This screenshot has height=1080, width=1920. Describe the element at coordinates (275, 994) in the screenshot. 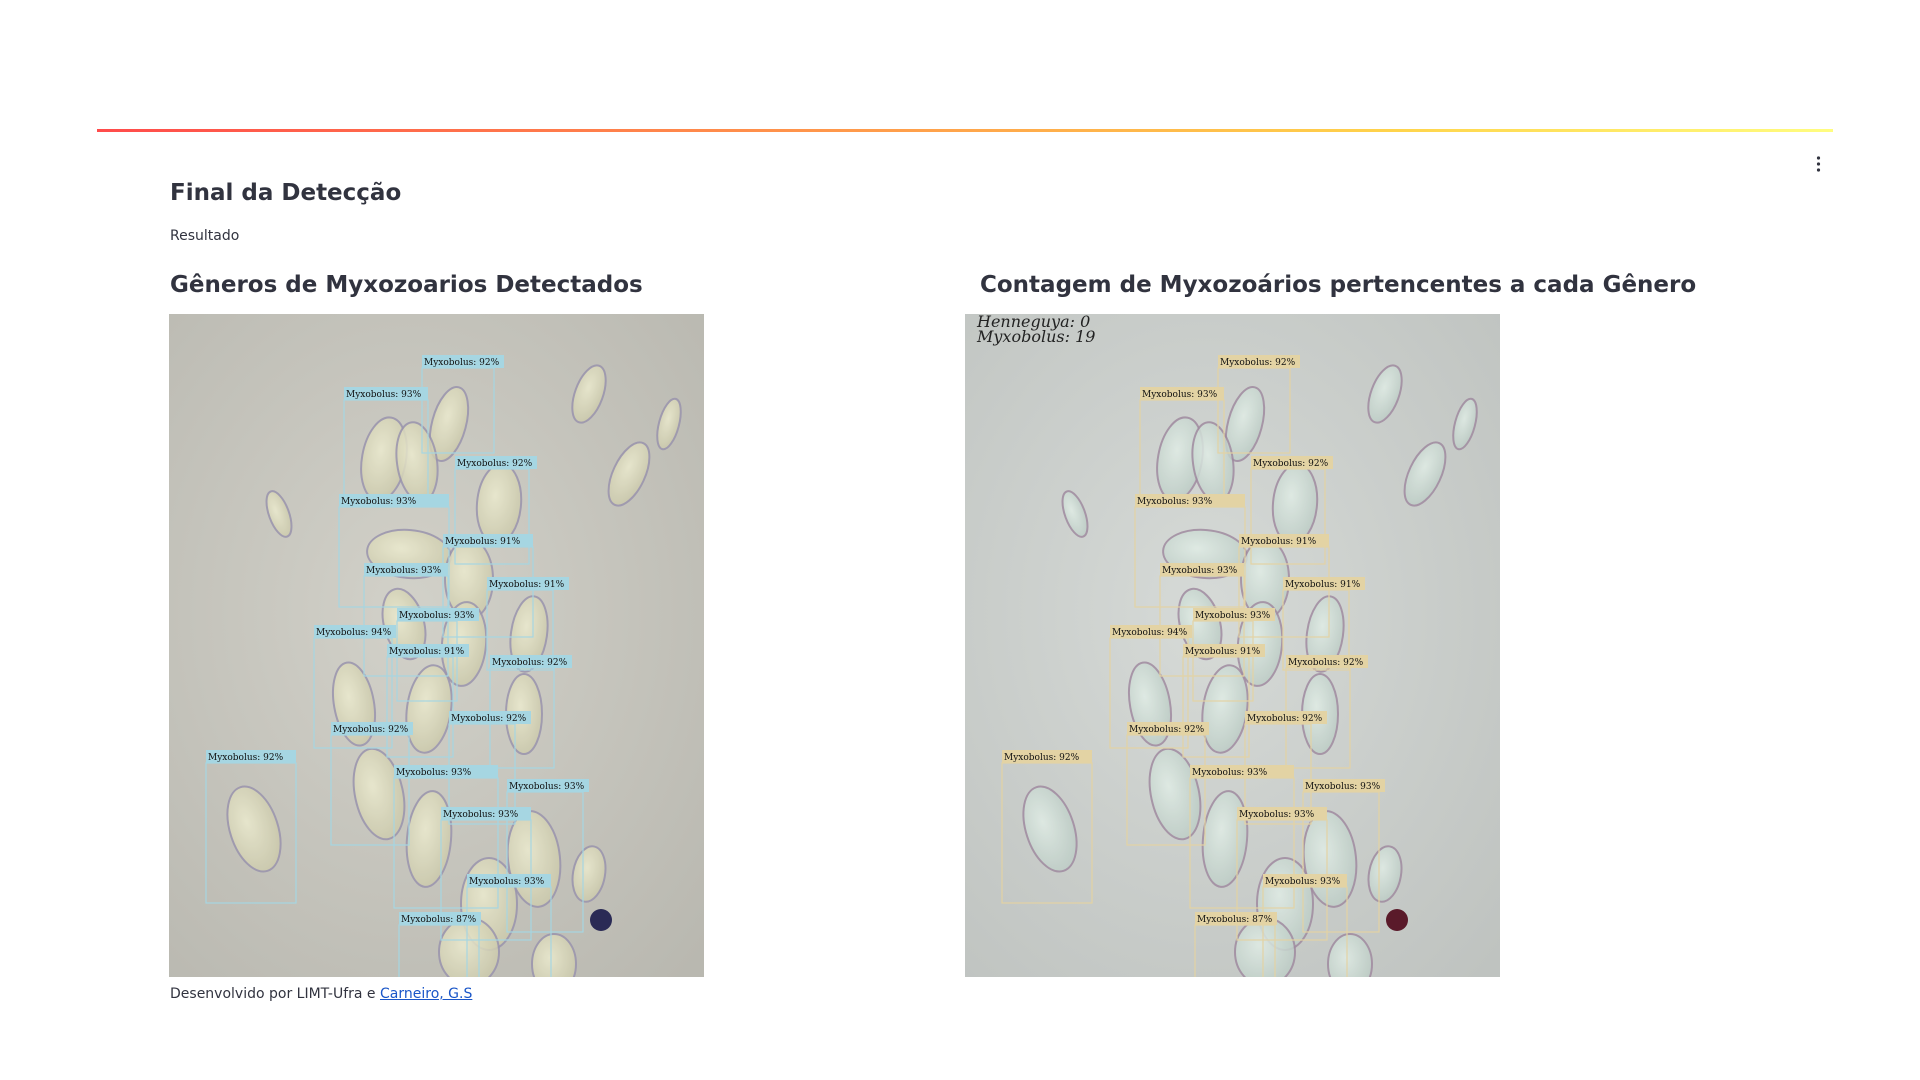

I see `footer-text: Desenvolvido por LIMT-Ufra e` at that location.